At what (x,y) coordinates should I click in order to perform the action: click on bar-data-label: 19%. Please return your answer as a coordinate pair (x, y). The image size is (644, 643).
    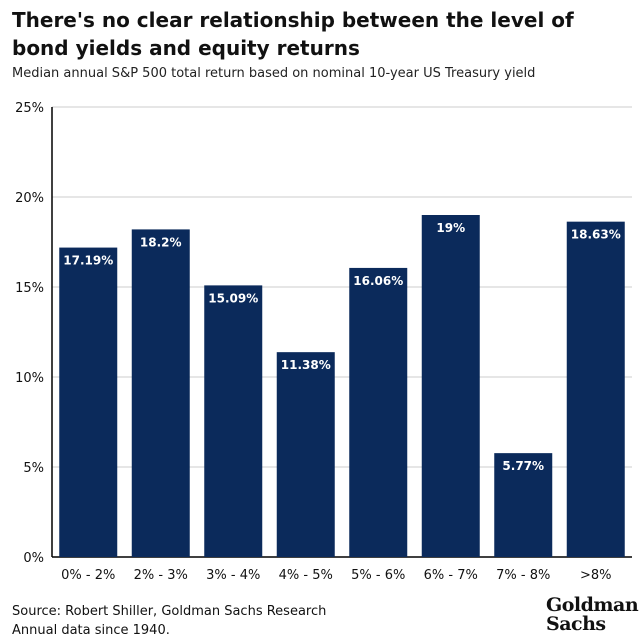
    Looking at the image, I should click on (450, 228).